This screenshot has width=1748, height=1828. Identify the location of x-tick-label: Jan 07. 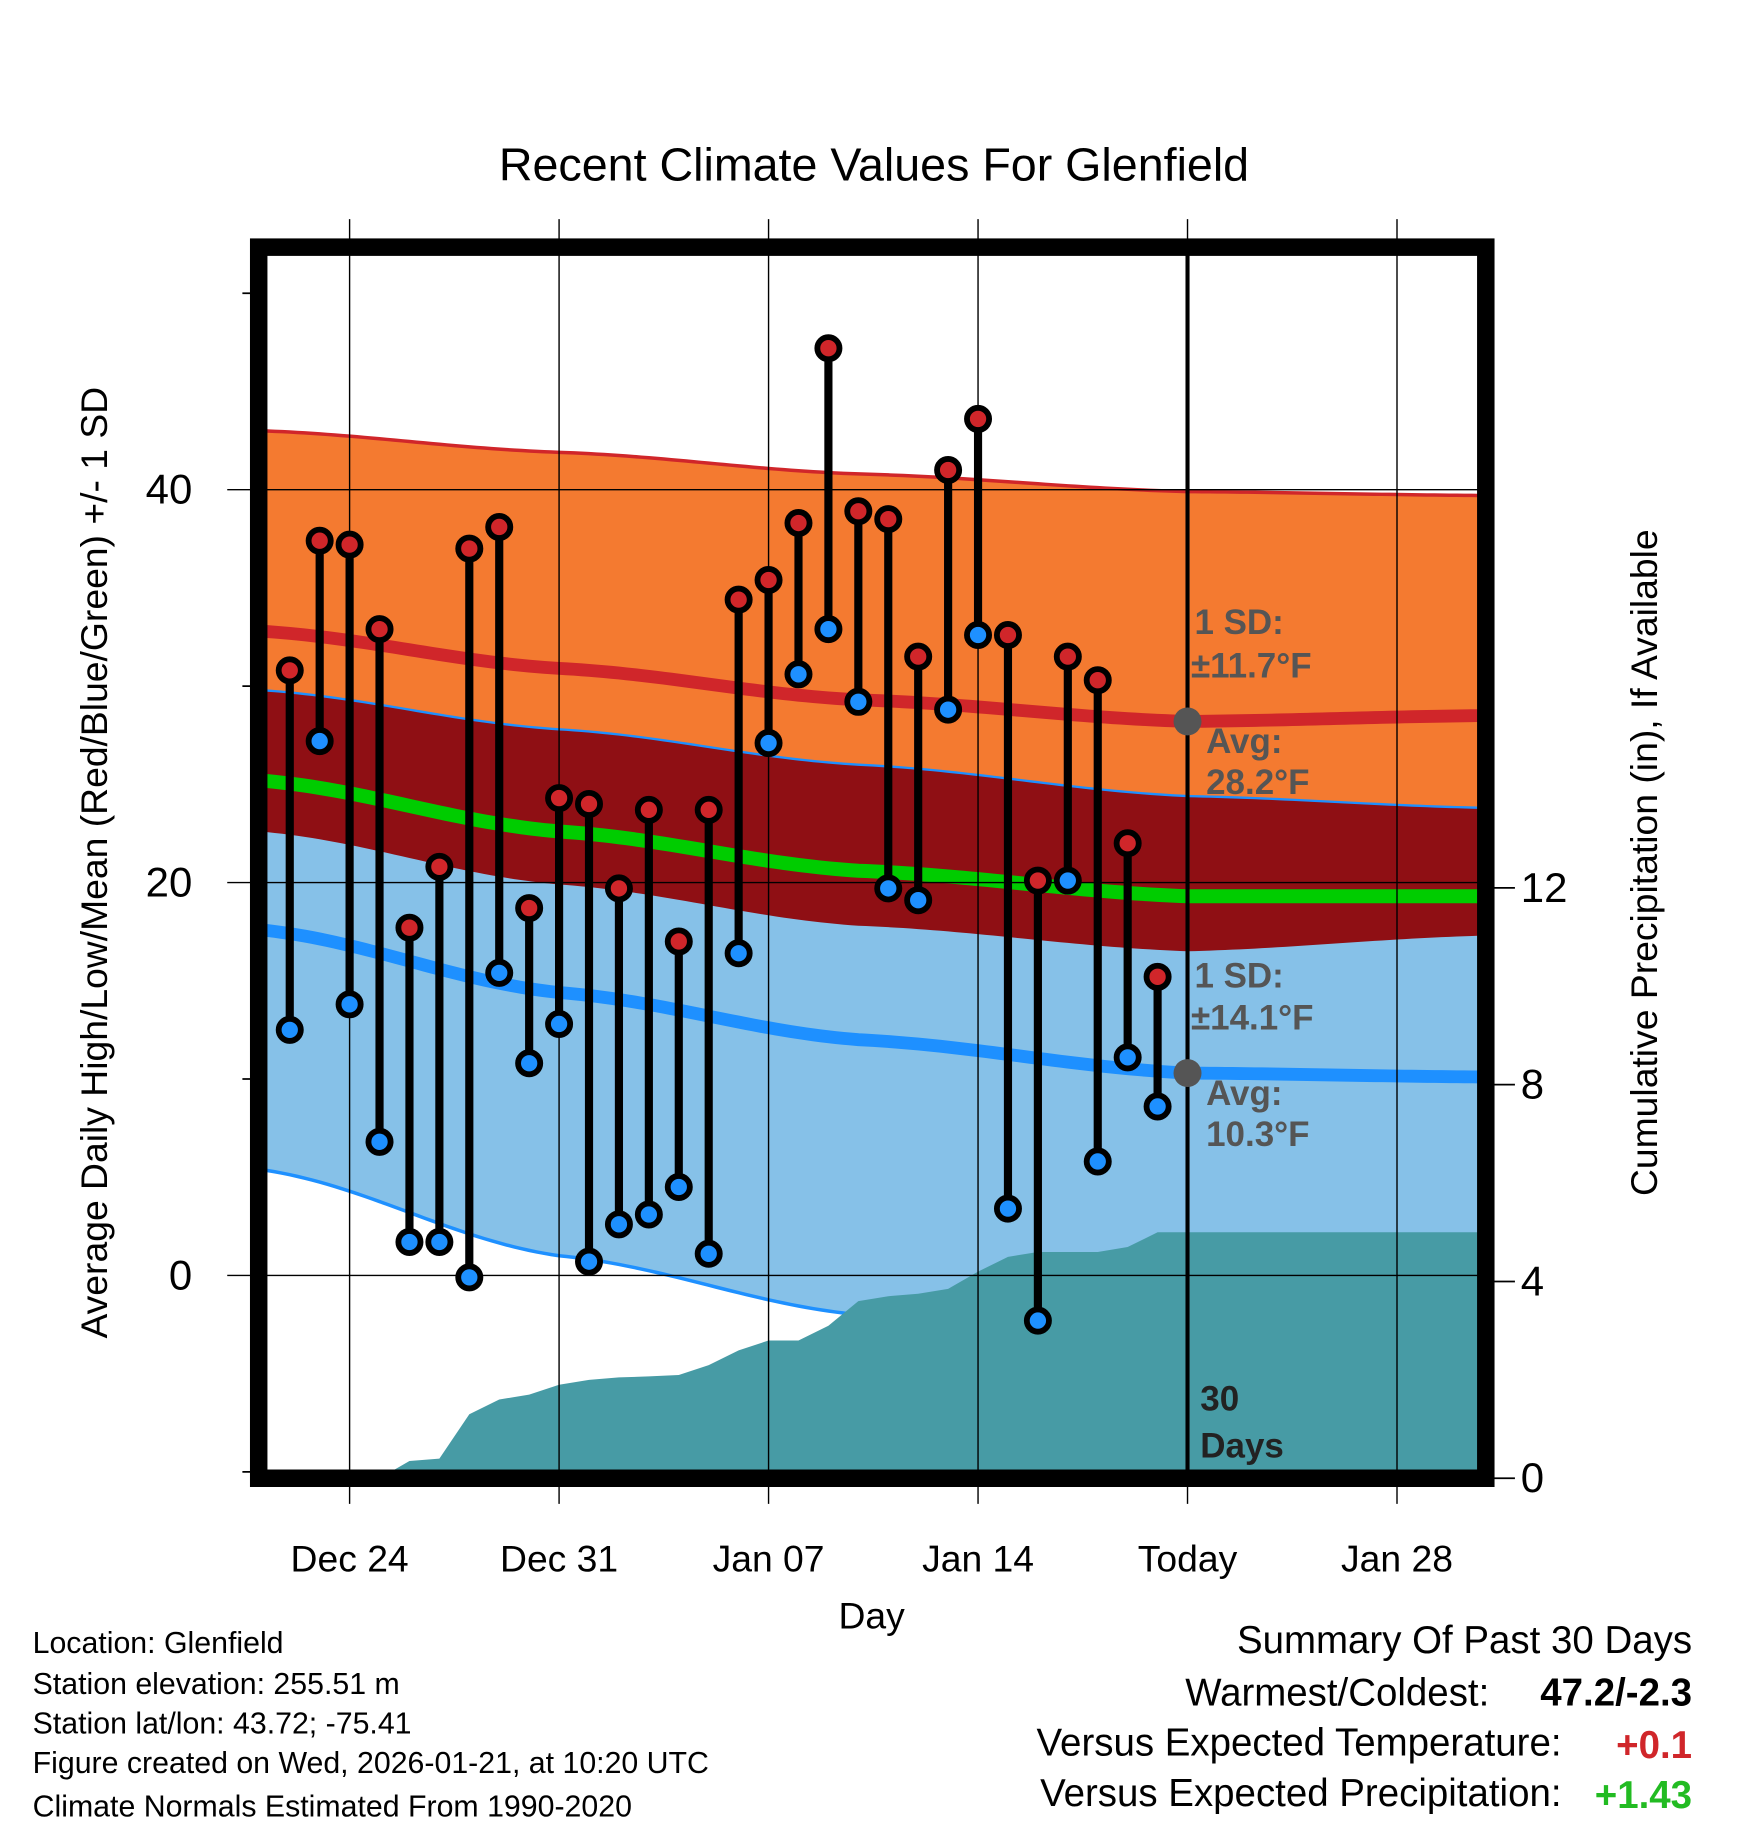
(769, 1559).